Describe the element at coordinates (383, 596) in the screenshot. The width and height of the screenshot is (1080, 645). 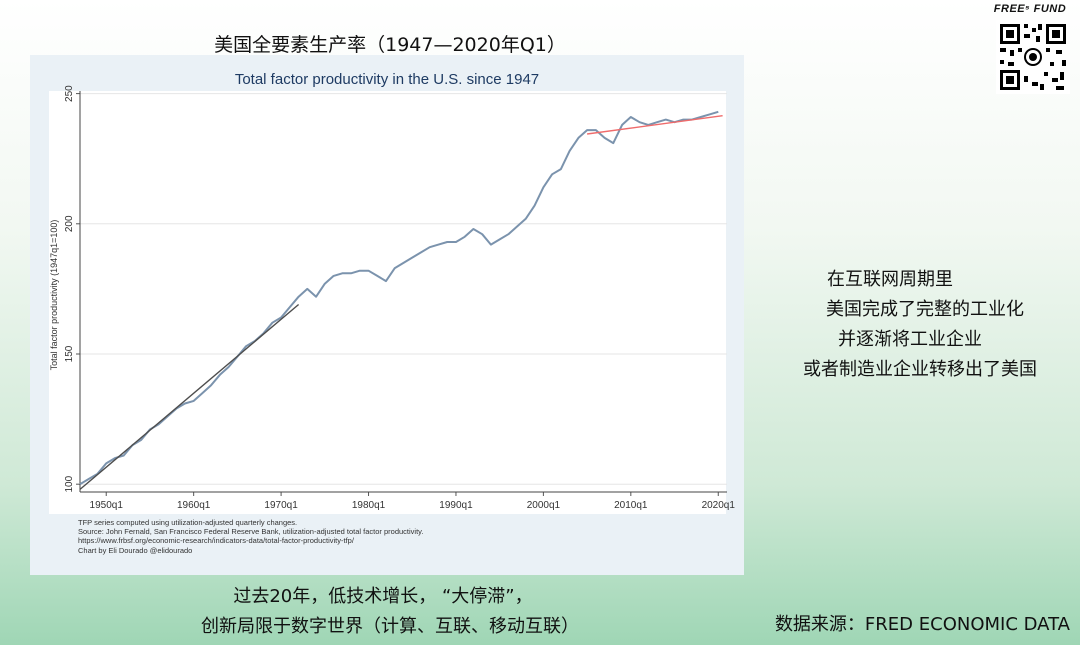
I see `bottom-line-1: 过去20年，低技术增长， “大停滞”，` at that location.